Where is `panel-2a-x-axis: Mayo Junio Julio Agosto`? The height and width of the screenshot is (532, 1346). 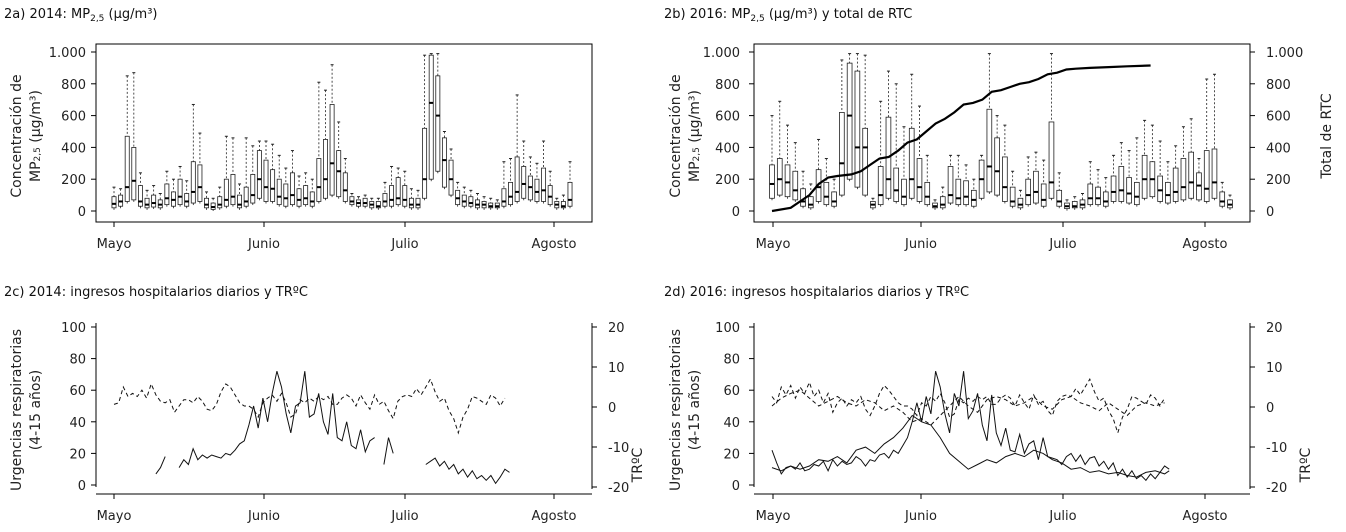
panel-2a-x-axis: Mayo Junio Julio Agosto is located at coordinates (337, 237).